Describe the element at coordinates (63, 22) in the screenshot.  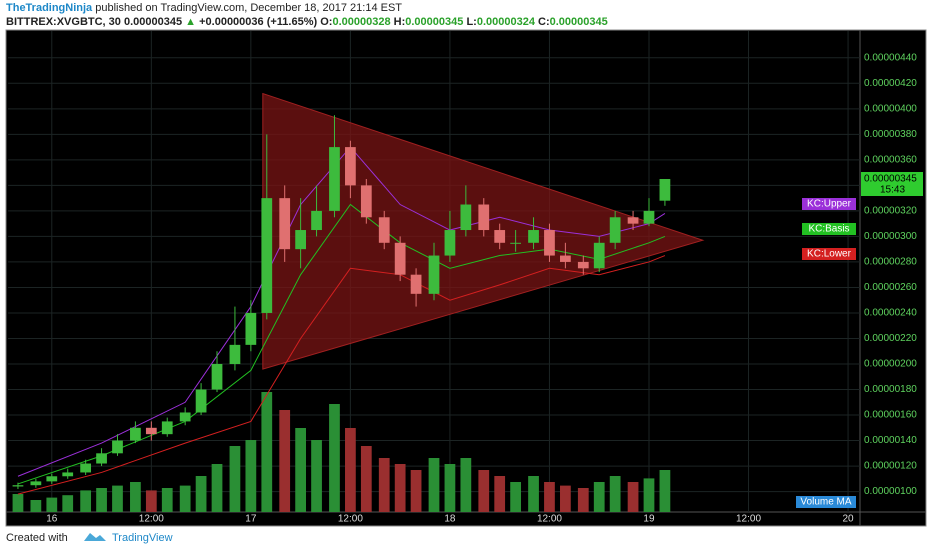
I see `symbol: BITTREX:XVGBTC, 30` at that location.